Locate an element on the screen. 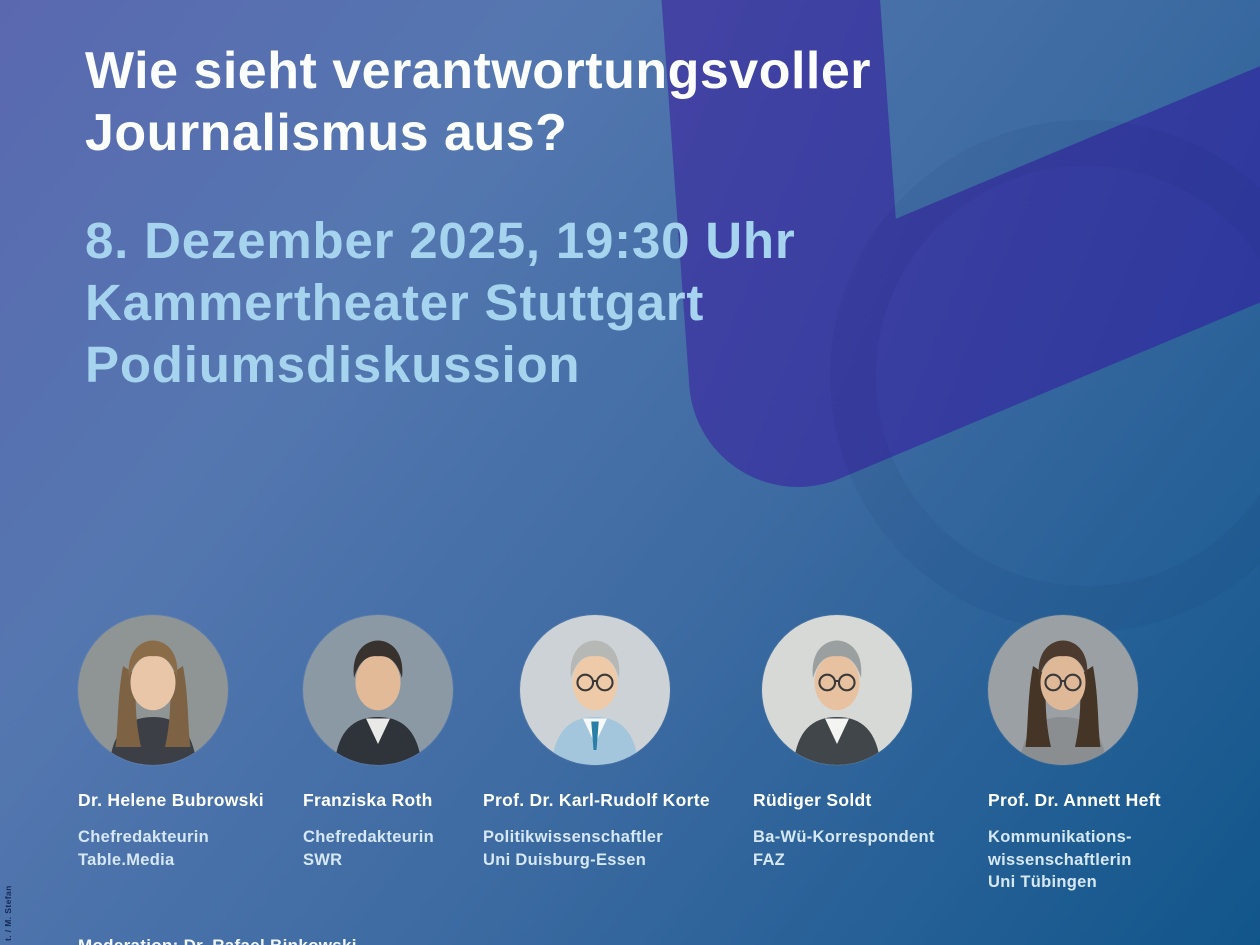  speaker-name: Prof. Dr. Karl-Rudolf Korte is located at coordinates (596, 800).